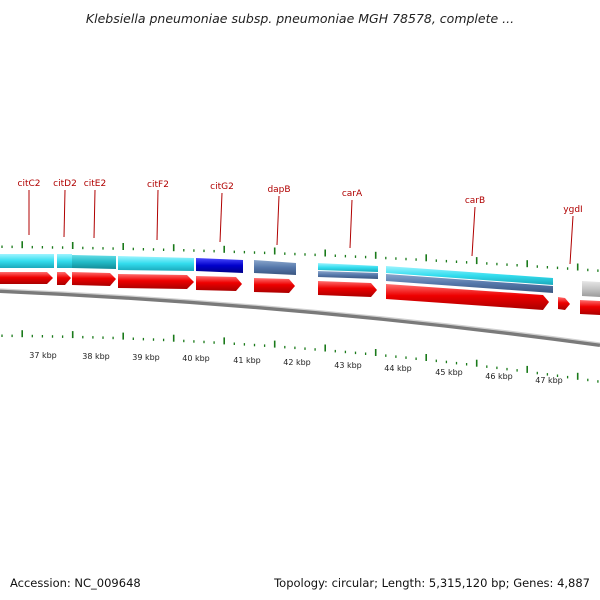 The width and height of the screenshot is (600, 600). Describe the element at coordinates (348, 267) in the screenshot. I see `feature-carA-band-top` at that location.